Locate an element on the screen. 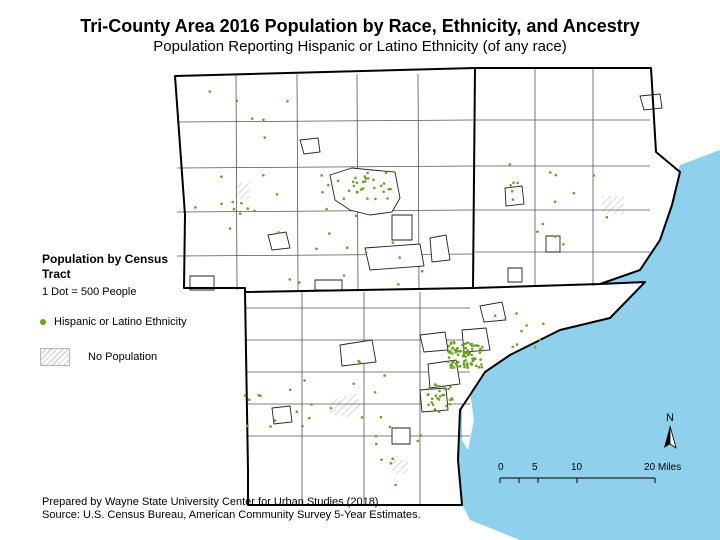 The image size is (720, 540). grosse-ile is located at coordinates (468, 421).